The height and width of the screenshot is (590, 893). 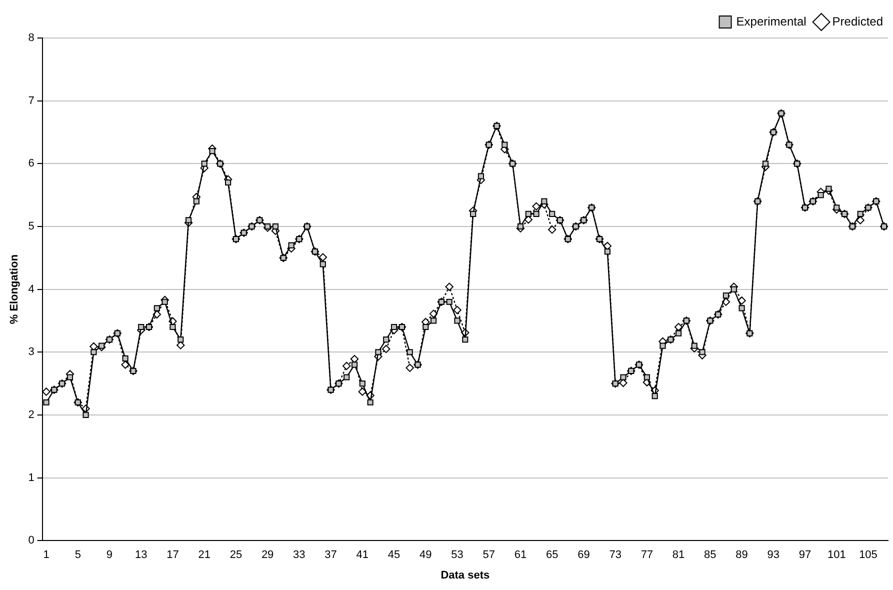 I want to click on y-tick-label: 3, so click(x=31, y=352).